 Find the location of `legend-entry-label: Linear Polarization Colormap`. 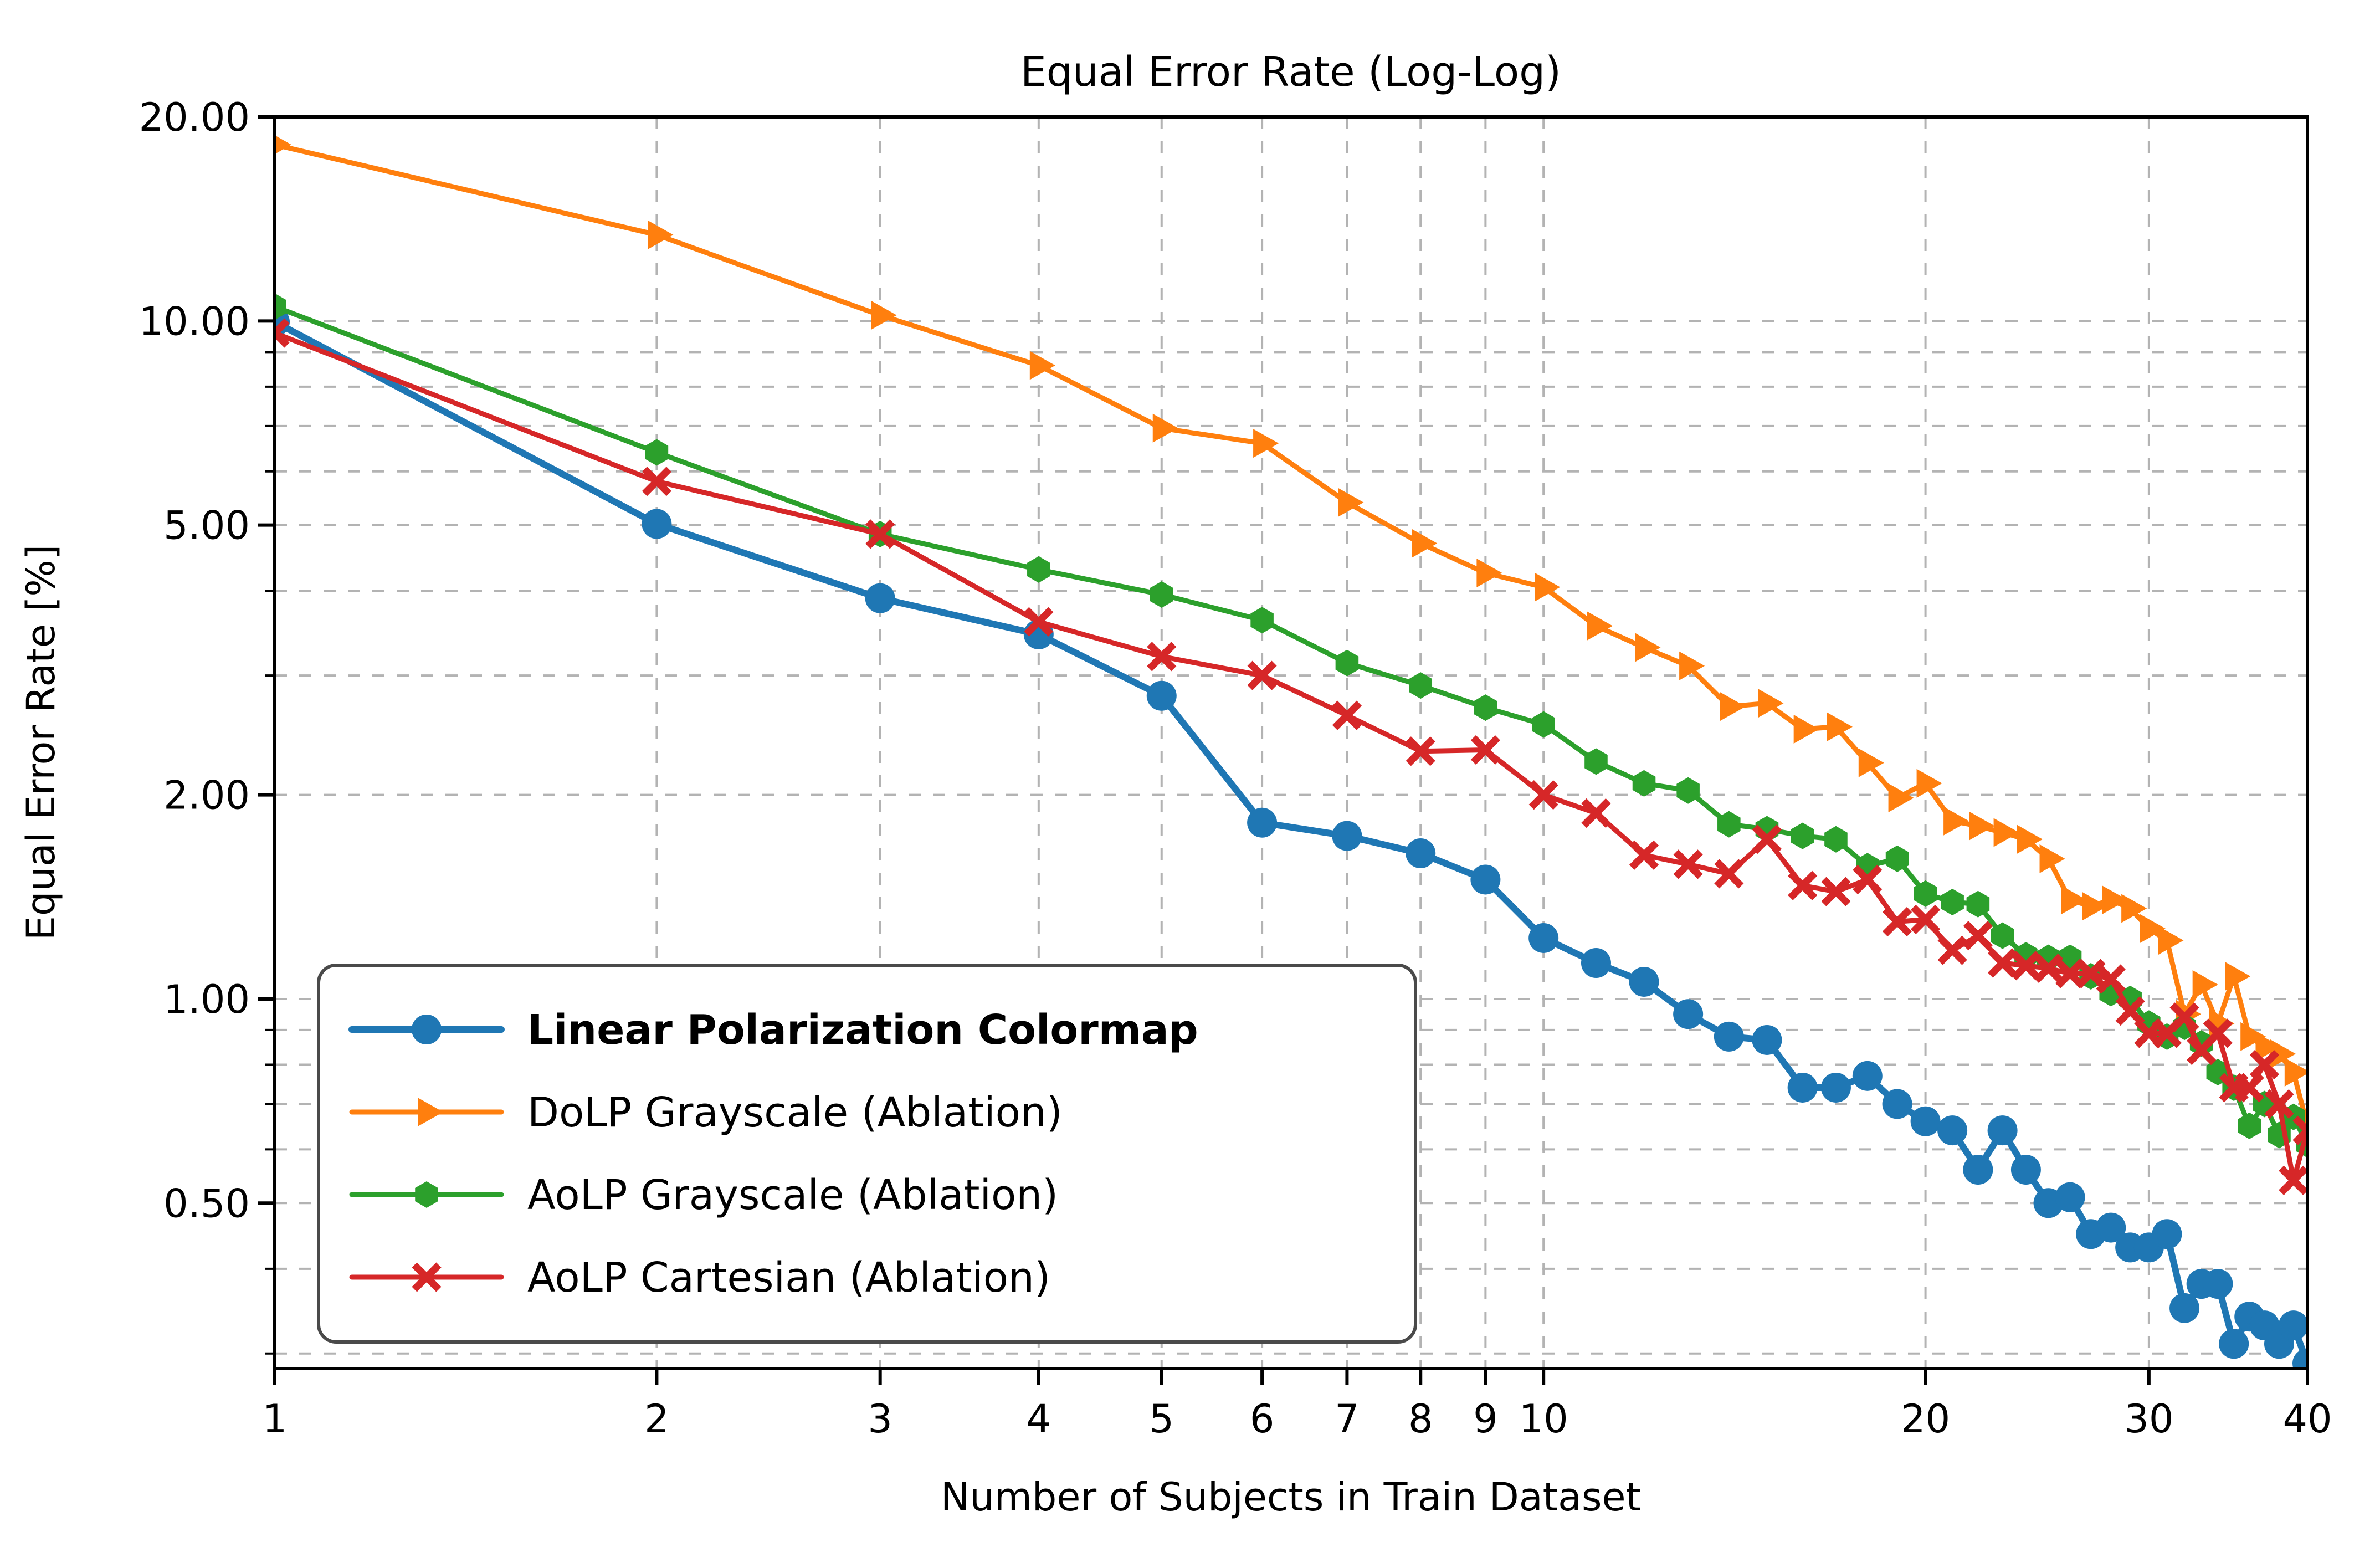

legend-entry-label: Linear Polarization Colormap is located at coordinates (862, 1030).